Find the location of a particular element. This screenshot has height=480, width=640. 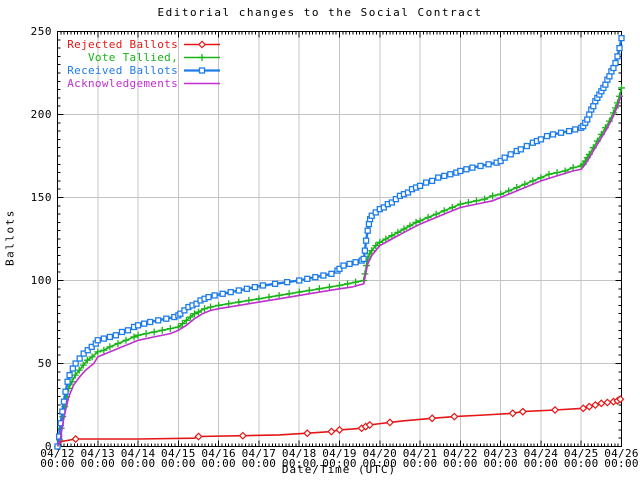

y-tick-label: 250 is located at coordinates (41, 31).